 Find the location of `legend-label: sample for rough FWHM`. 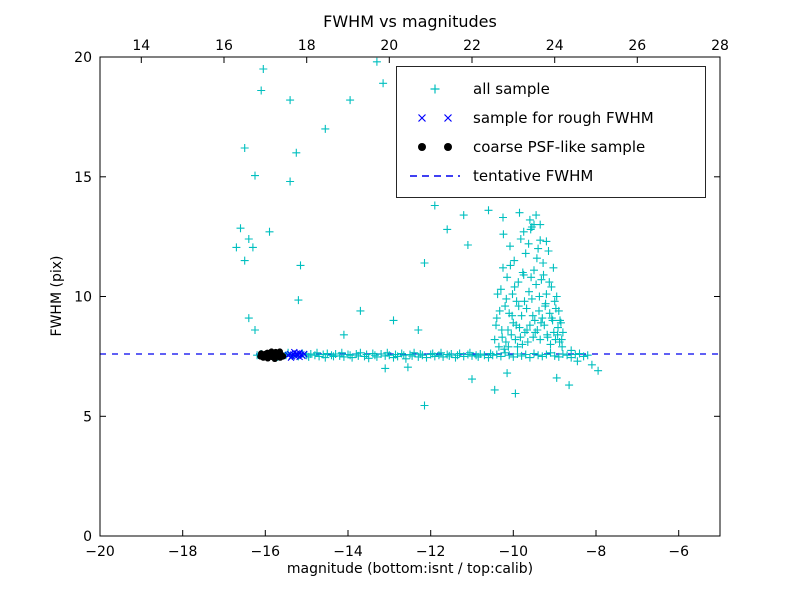

legend-label: sample for rough FWHM is located at coordinates (563, 117).